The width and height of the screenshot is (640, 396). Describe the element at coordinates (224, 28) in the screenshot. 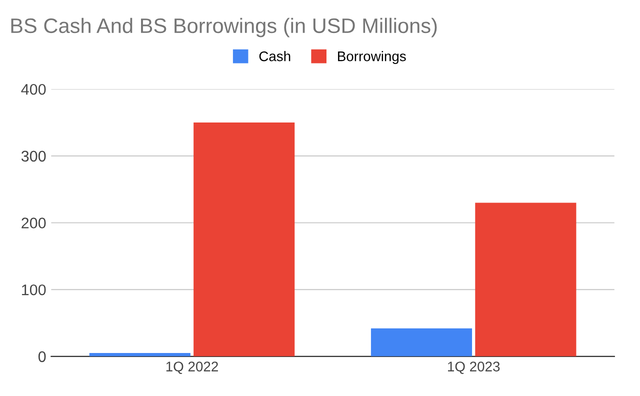

I see `chart-title: BS Cash And BS Borrowings (in USD Millions)` at that location.